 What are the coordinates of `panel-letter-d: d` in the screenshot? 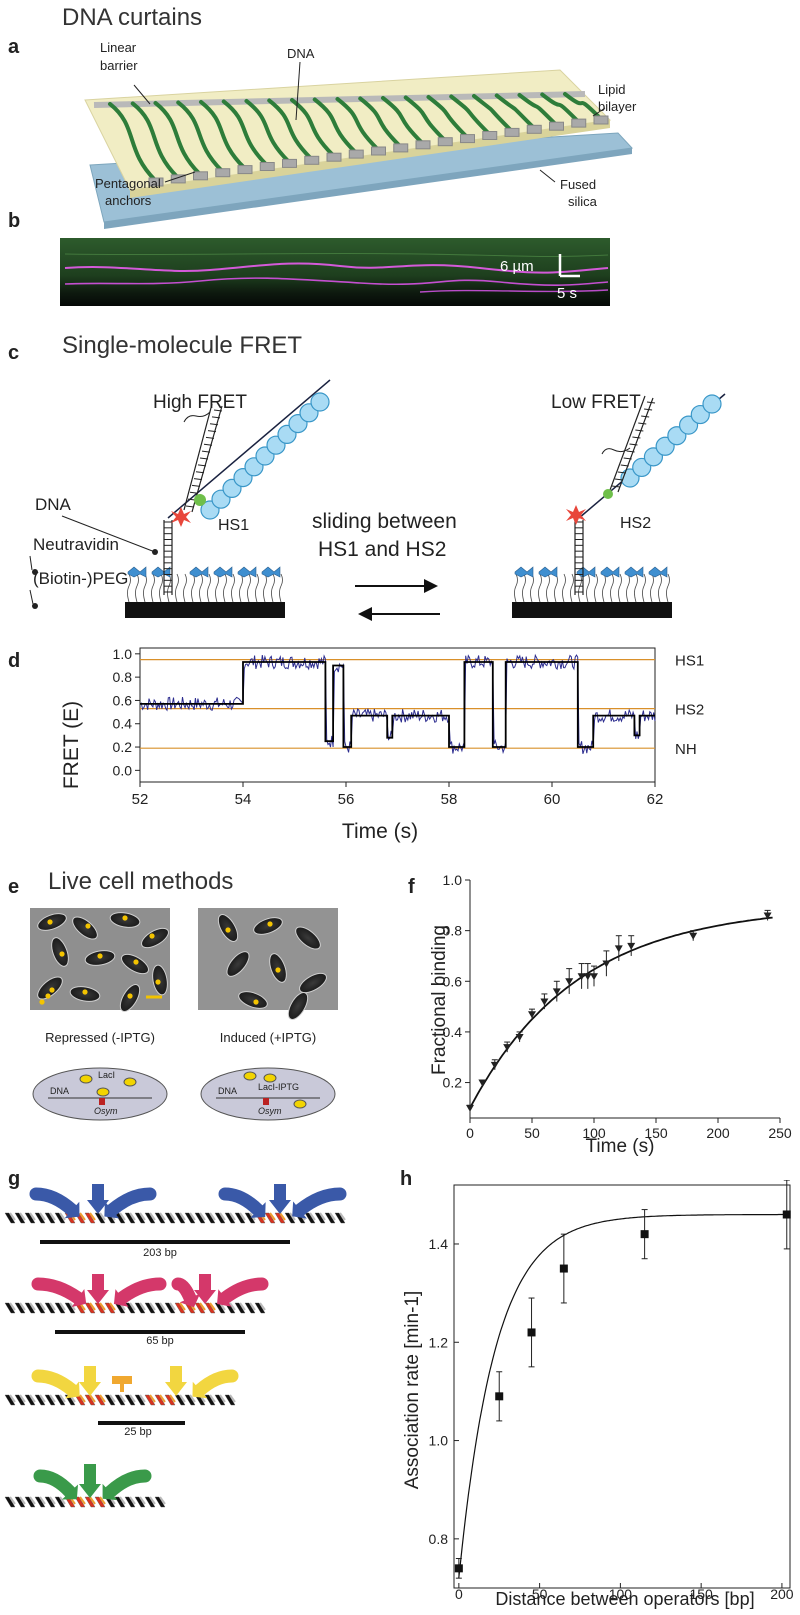 It's located at (14, 661).